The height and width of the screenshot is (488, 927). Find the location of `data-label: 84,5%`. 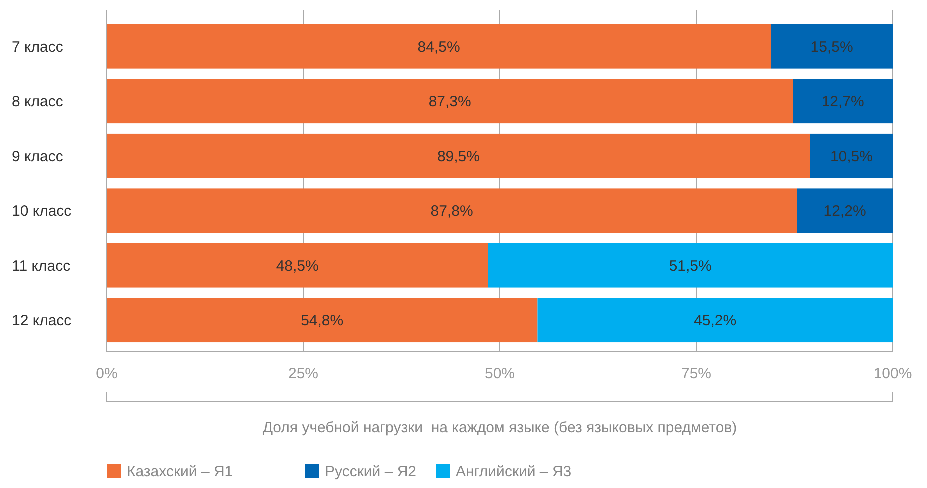

data-label: 84,5% is located at coordinates (439, 47).